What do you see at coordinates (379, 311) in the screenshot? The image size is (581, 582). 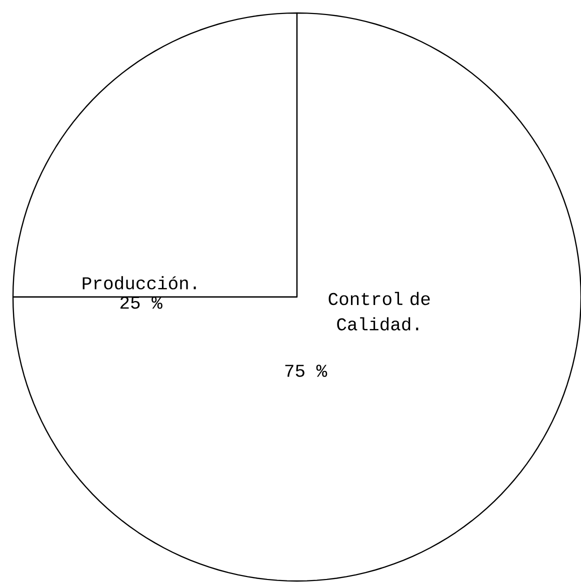 I see `slice-label: Control de Calidad.` at bounding box center [379, 311].